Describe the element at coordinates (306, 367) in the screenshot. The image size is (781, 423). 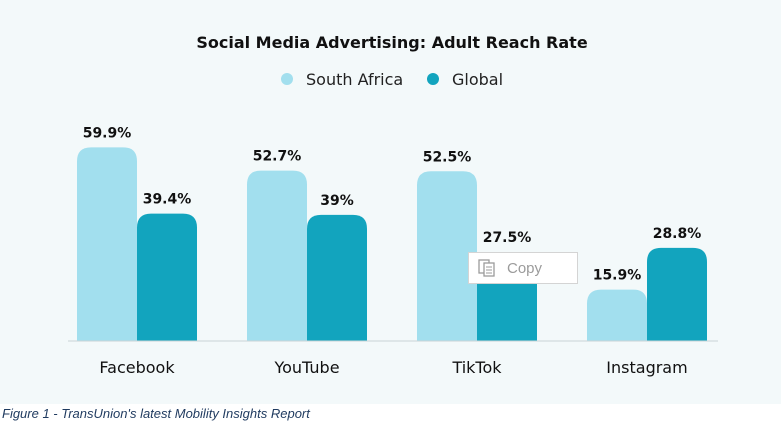
I see `category-label-youtube: YouTube` at that location.